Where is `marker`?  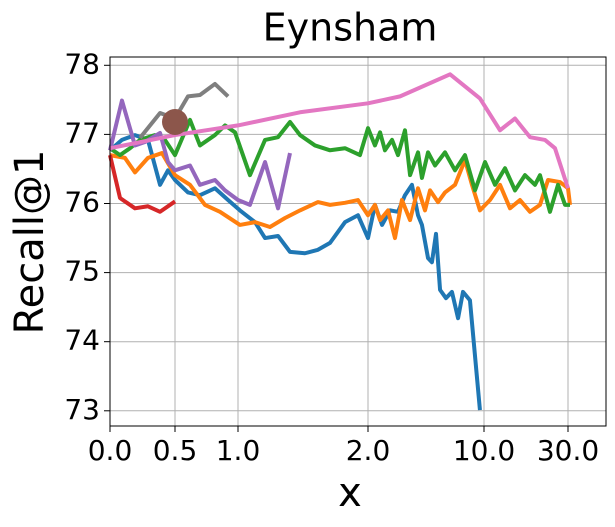
marker is located at coordinates (175, 121).